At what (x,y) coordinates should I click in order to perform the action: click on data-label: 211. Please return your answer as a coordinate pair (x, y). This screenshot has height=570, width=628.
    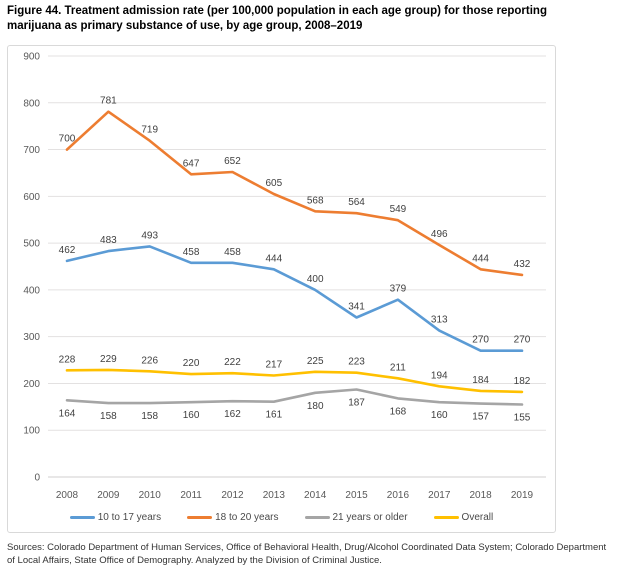
    Looking at the image, I should click on (398, 367).